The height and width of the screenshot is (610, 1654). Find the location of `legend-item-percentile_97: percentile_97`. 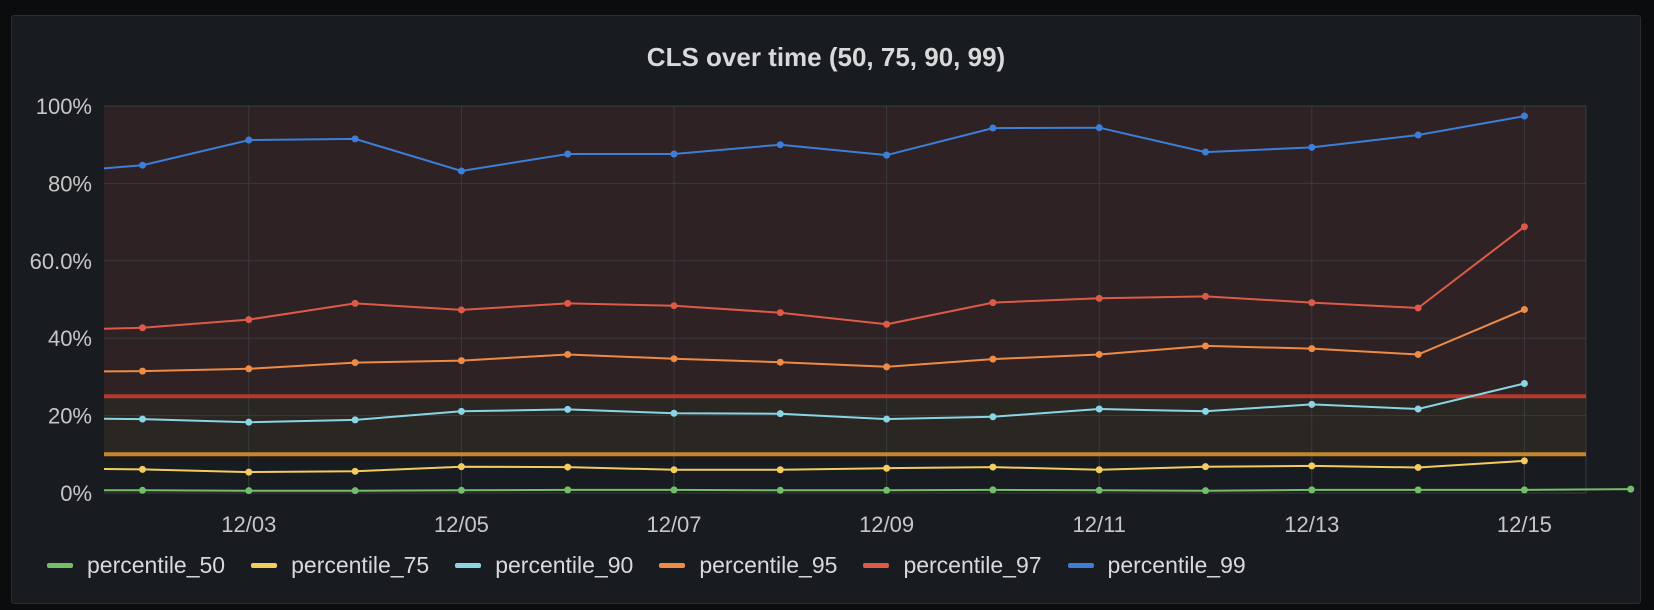

legend-item-percentile_97: percentile_97 is located at coordinates (952, 565).